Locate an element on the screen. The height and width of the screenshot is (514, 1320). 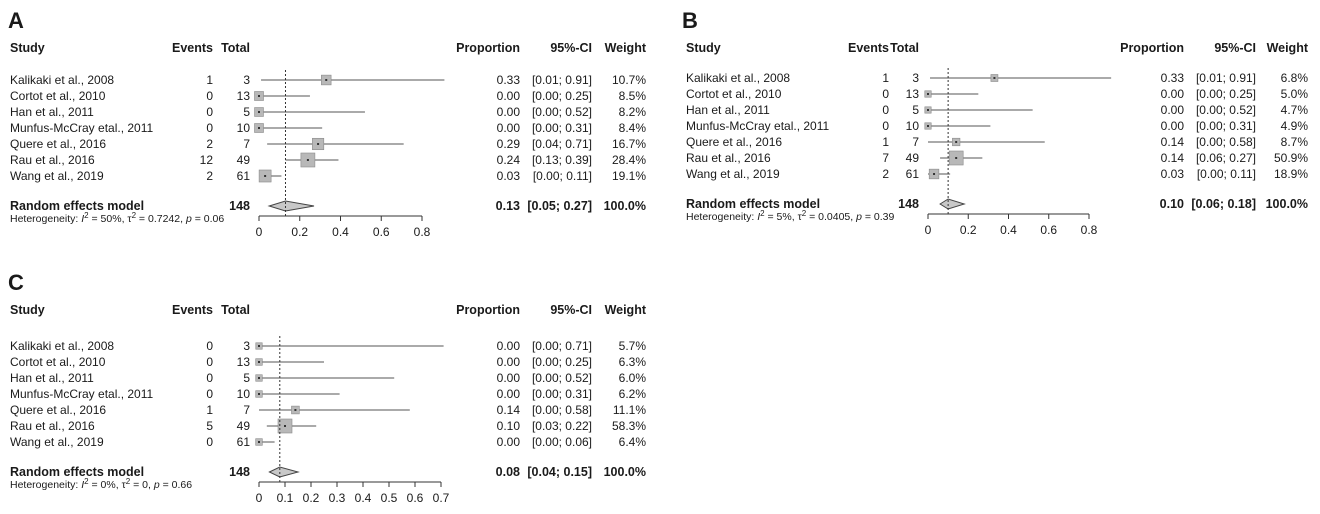
pooled-proportion: 0.10 is located at coordinates (1172, 204).